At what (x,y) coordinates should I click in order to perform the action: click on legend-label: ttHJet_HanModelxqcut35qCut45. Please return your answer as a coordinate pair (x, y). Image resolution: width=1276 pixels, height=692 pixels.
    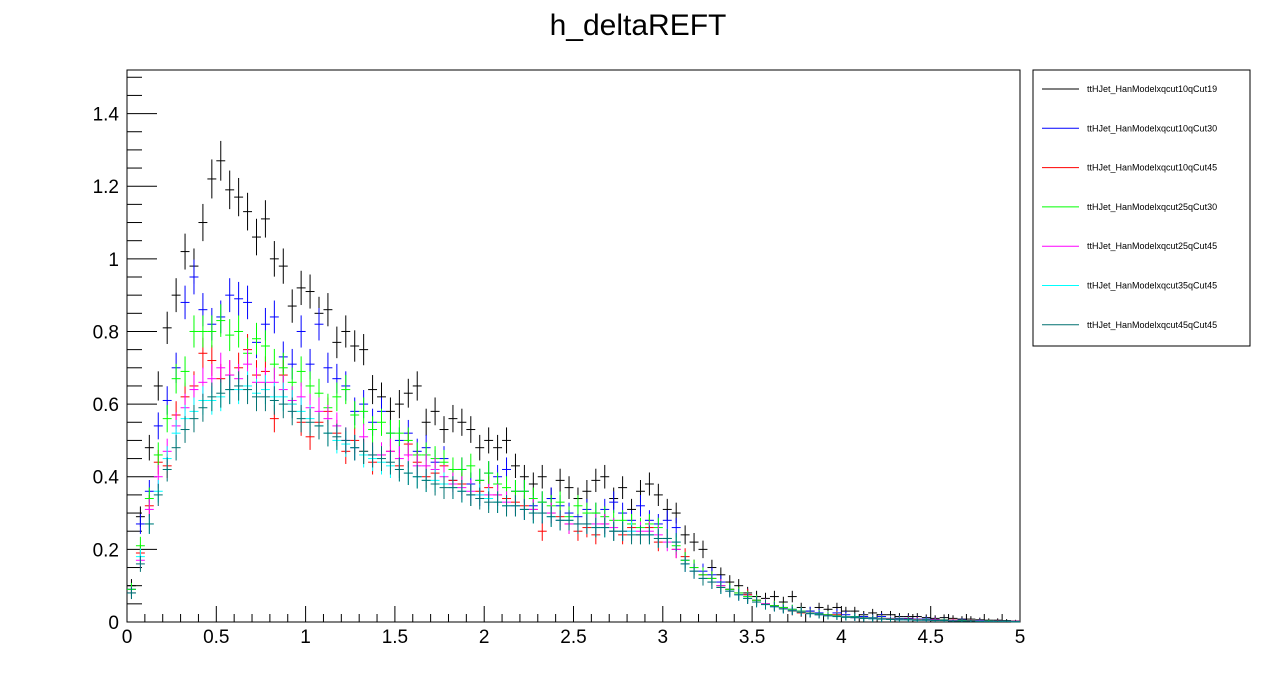
    Looking at the image, I should click on (1152, 286).